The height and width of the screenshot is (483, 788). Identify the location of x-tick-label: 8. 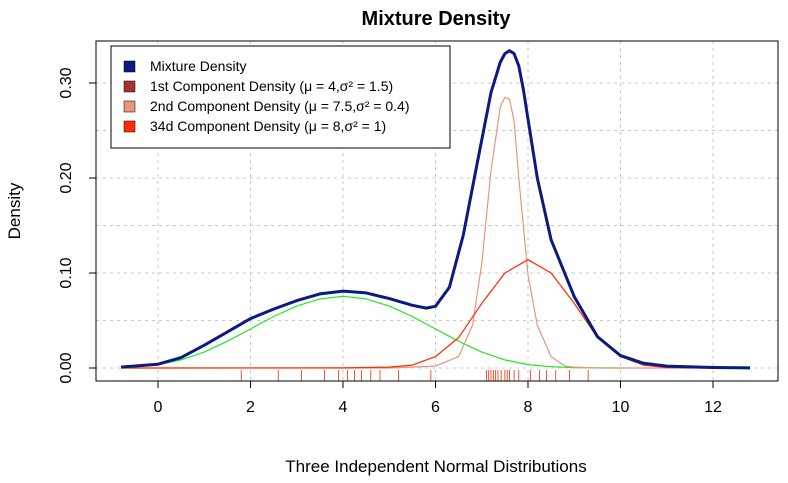
(528, 407).